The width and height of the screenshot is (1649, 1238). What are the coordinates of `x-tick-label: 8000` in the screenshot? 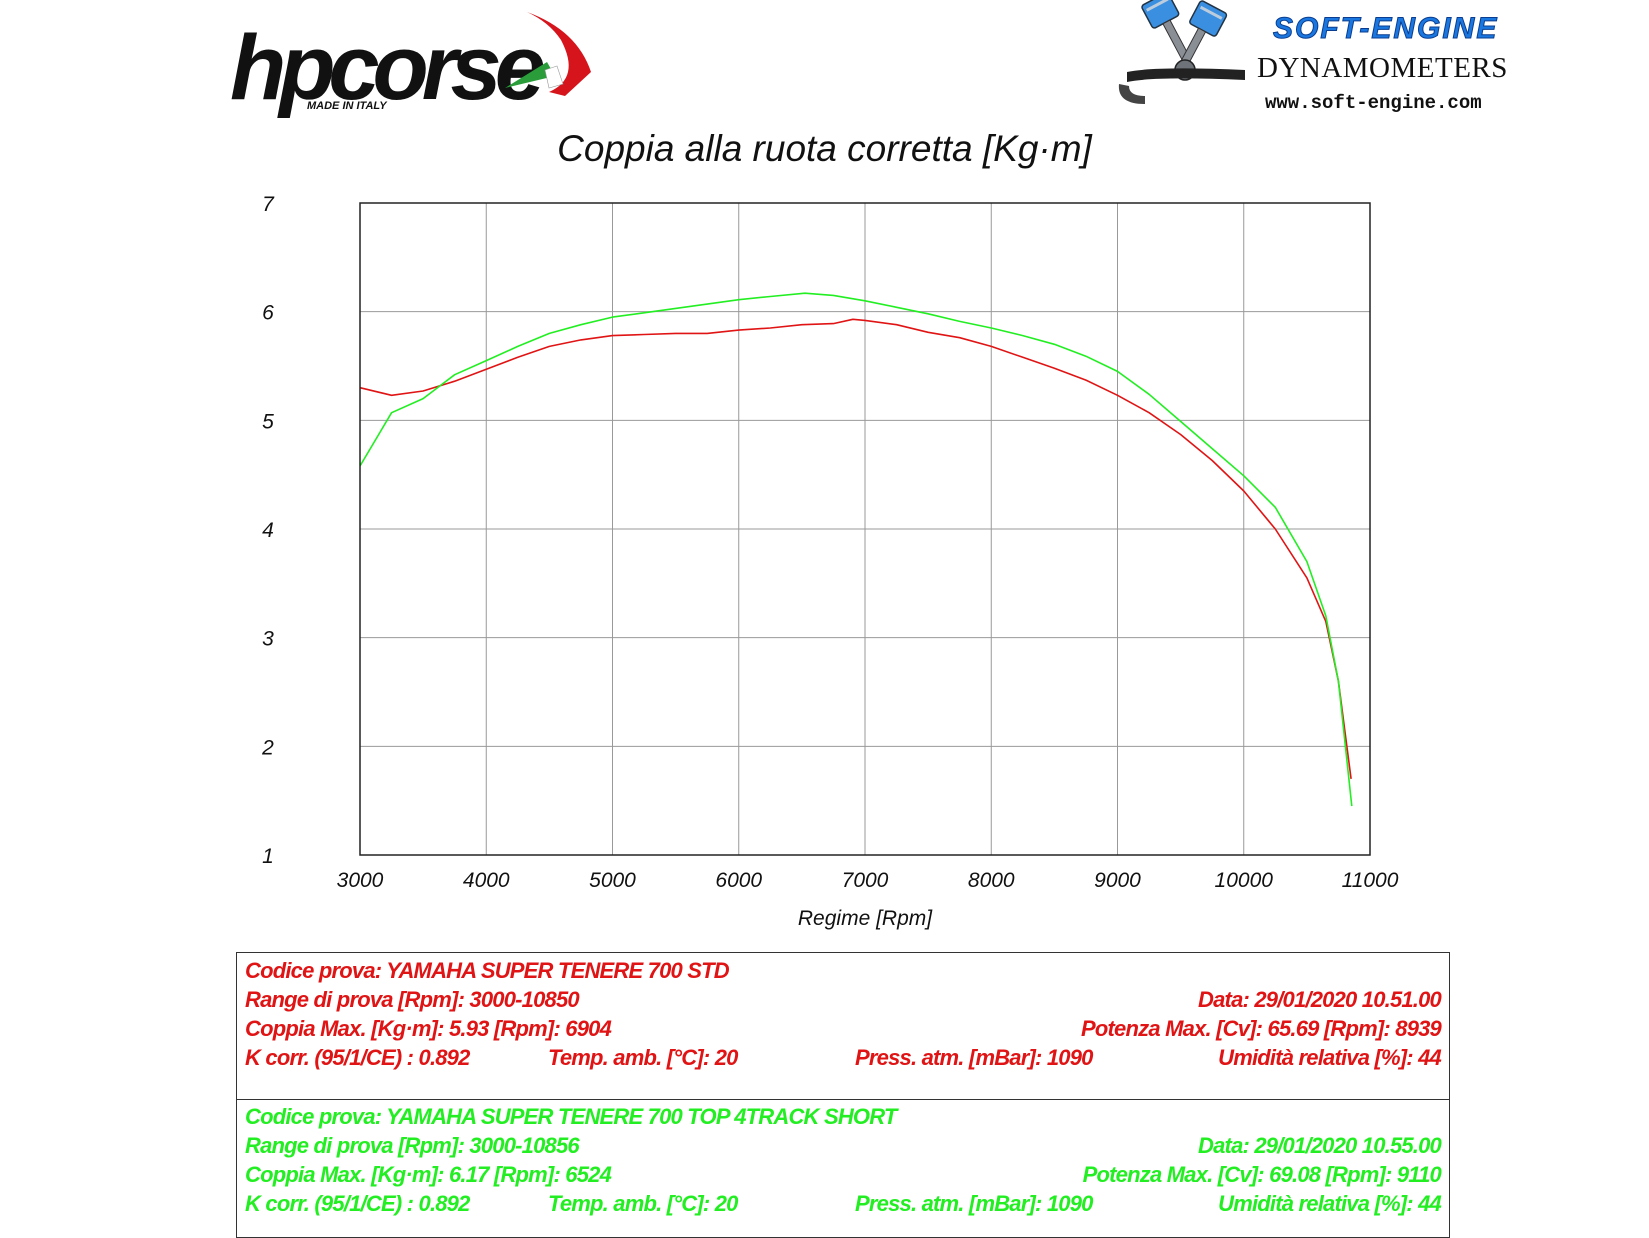 It's located at (991, 880).